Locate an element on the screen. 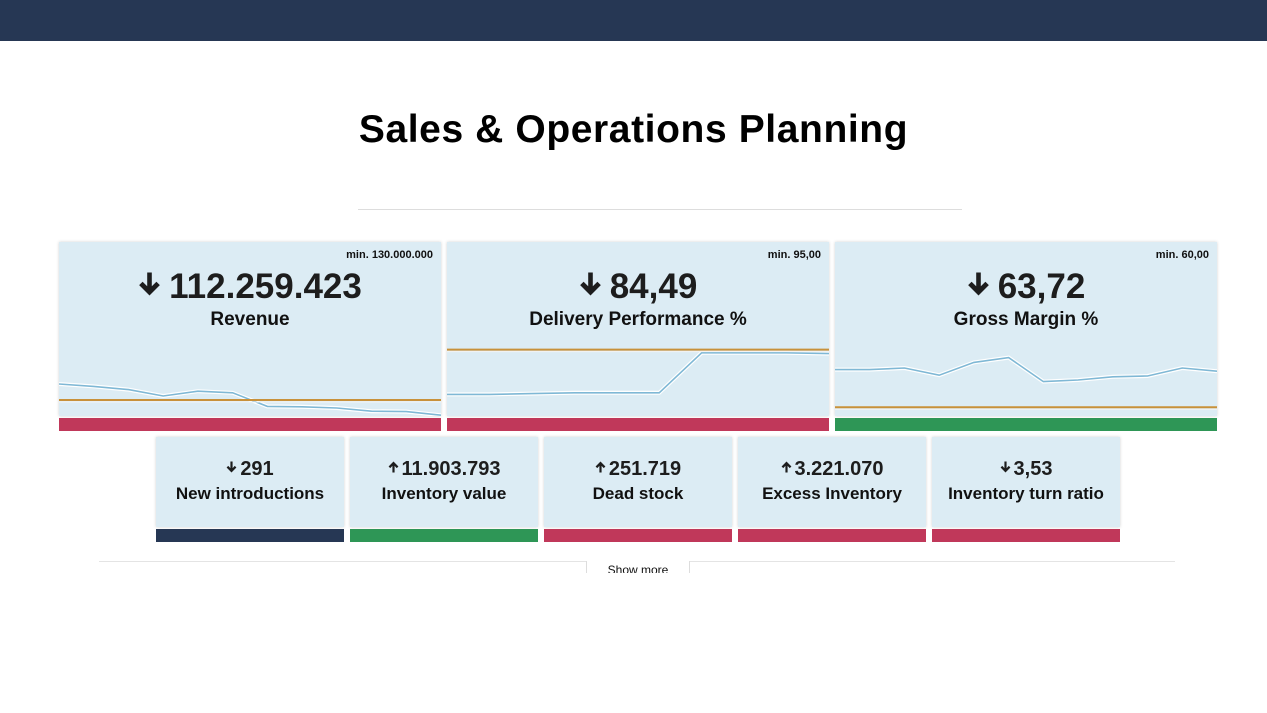 The image size is (1267, 713). kpi-label: Revenue is located at coordinates (250, 319).